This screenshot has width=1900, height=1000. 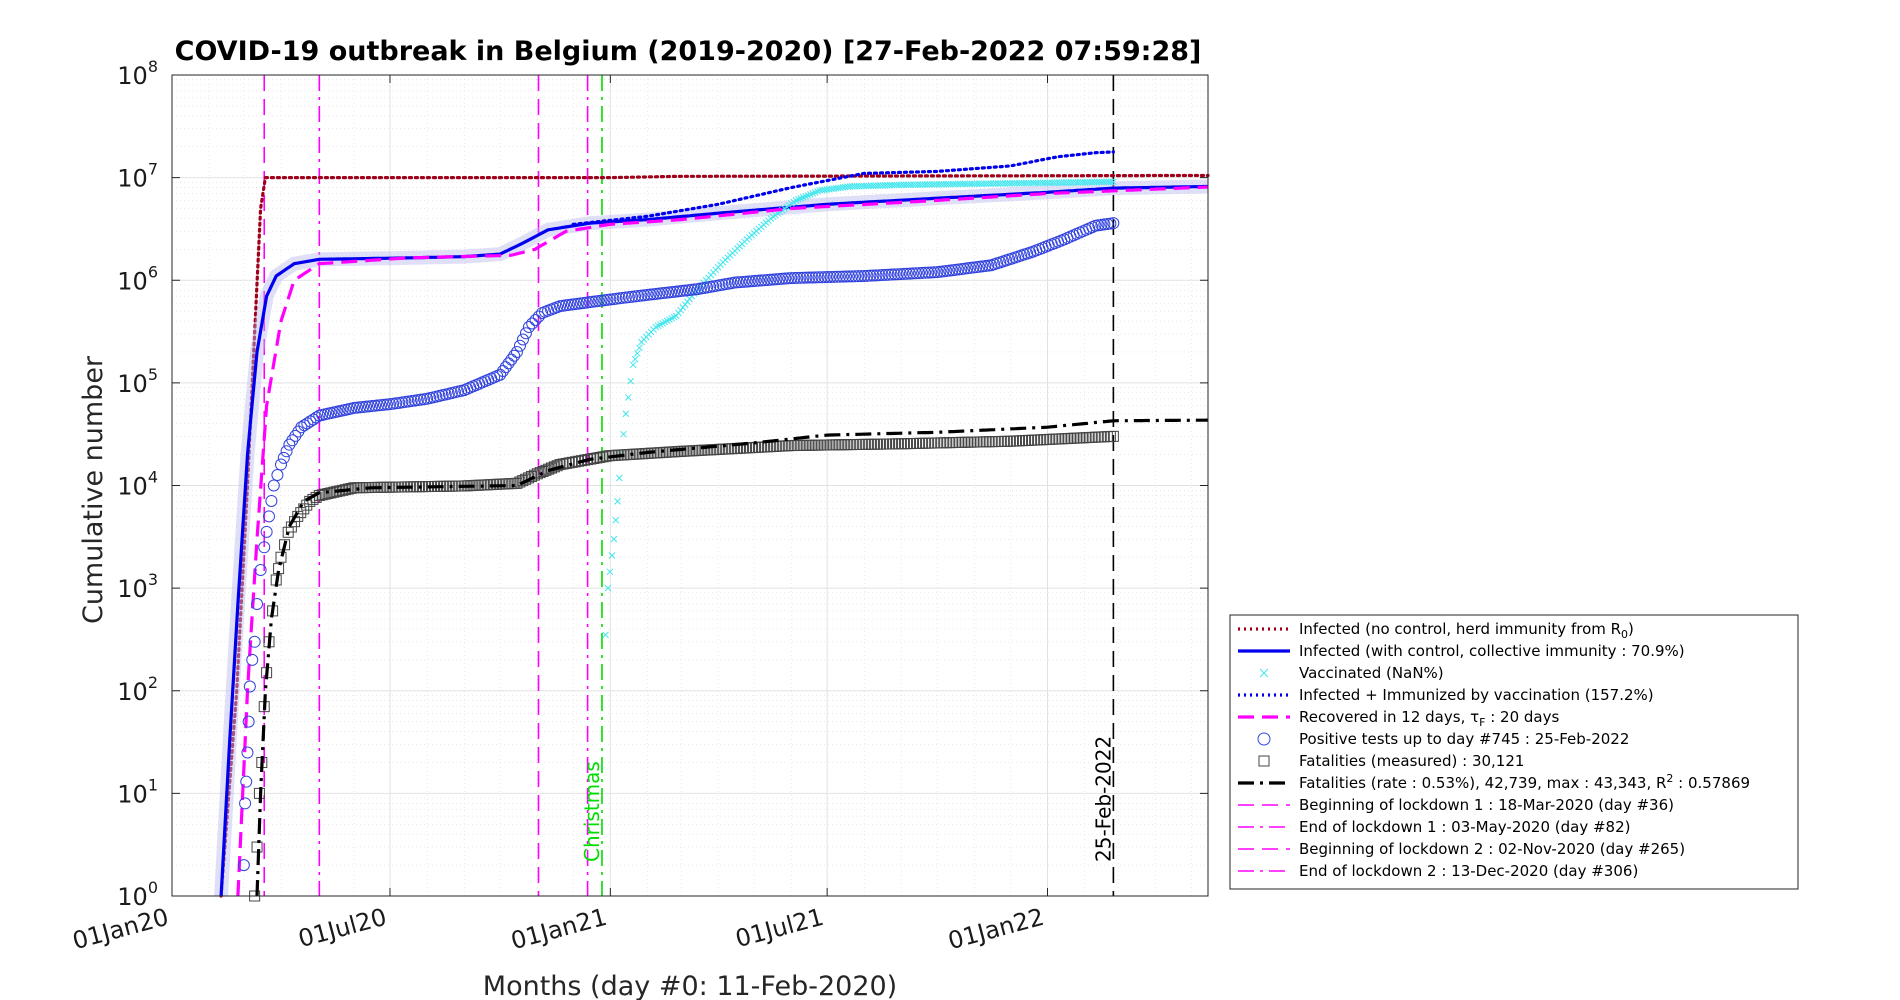 I want to click on y-tick-label: 10⁵, so click(x=137, y=381).